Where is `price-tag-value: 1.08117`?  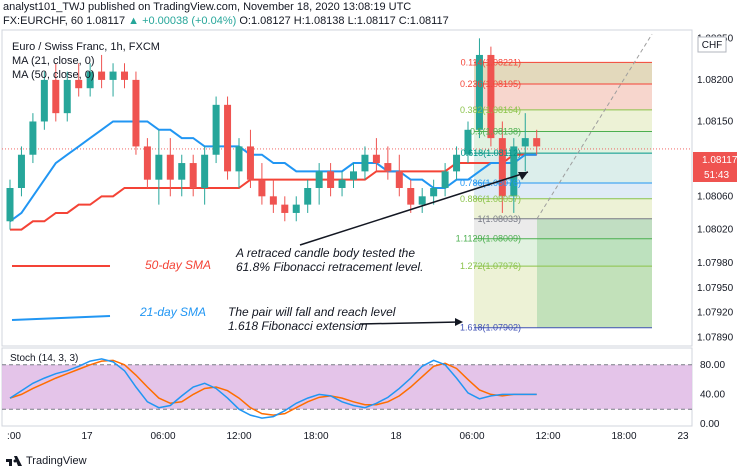
price-tag-value: 1.08117 is located at coordinates (720, 160).